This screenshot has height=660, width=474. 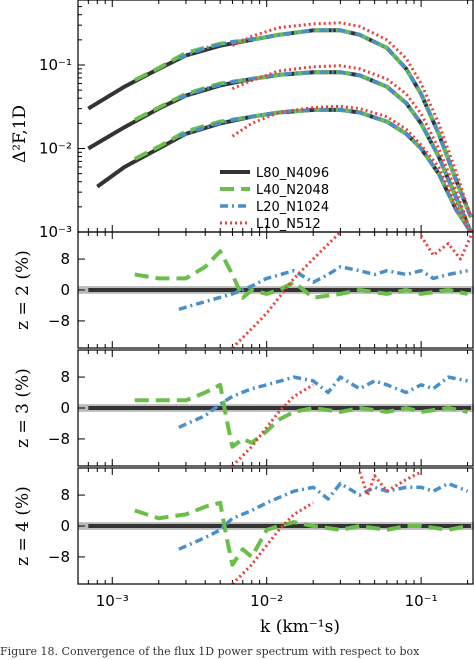 I want to click on series-line-L20_N1024, so click(x=325, y=170).